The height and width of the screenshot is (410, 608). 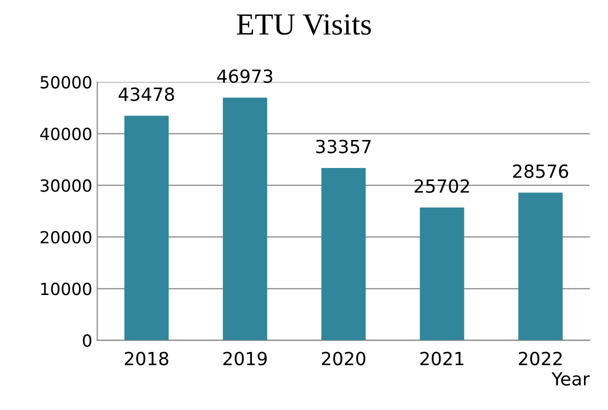 What do you see at coordinates (245, 359) in the screenshot?
I see `x-tick-label: 2019` at bounding box center [245, 359].